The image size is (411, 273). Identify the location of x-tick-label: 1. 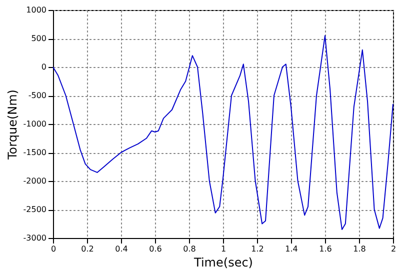
(223, 249).